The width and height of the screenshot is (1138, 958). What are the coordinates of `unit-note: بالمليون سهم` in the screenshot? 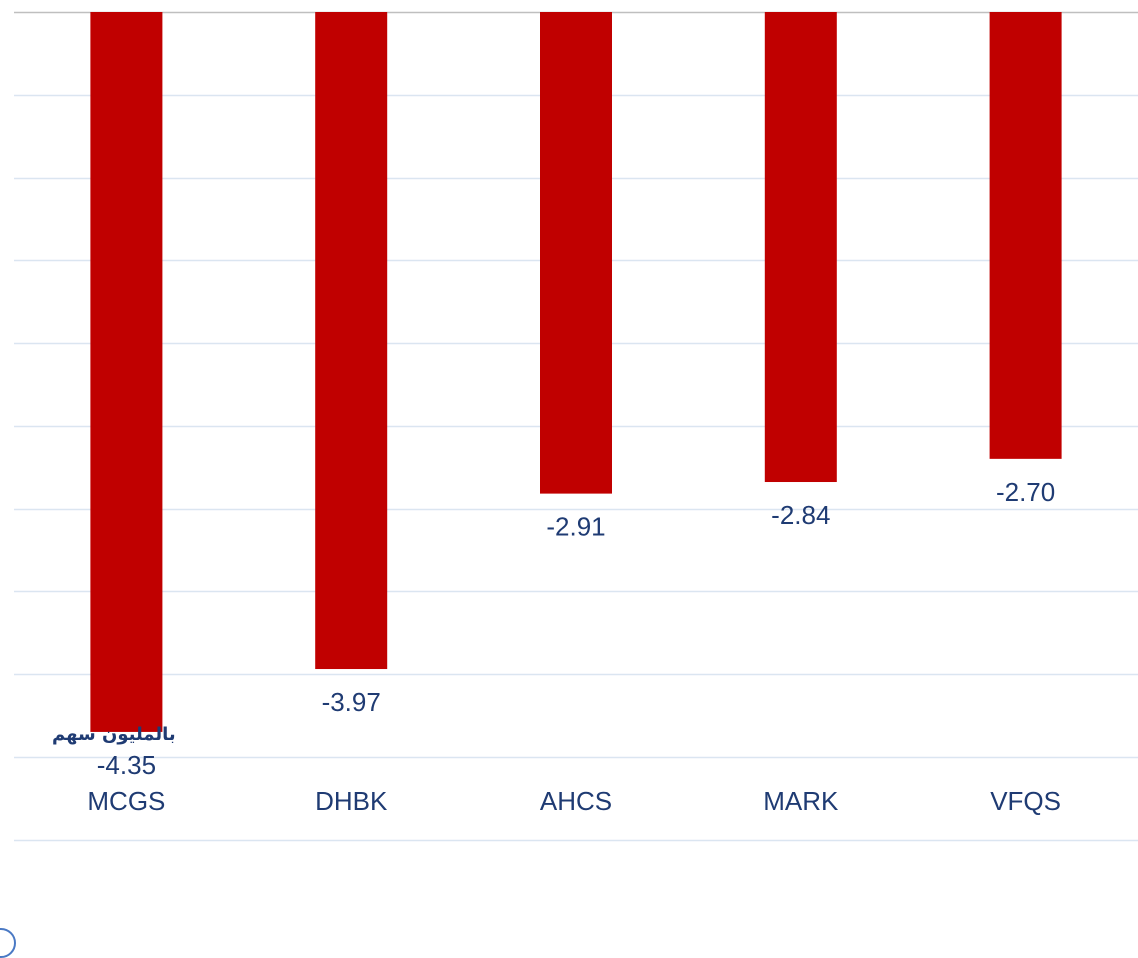 It's located at (114, 734).